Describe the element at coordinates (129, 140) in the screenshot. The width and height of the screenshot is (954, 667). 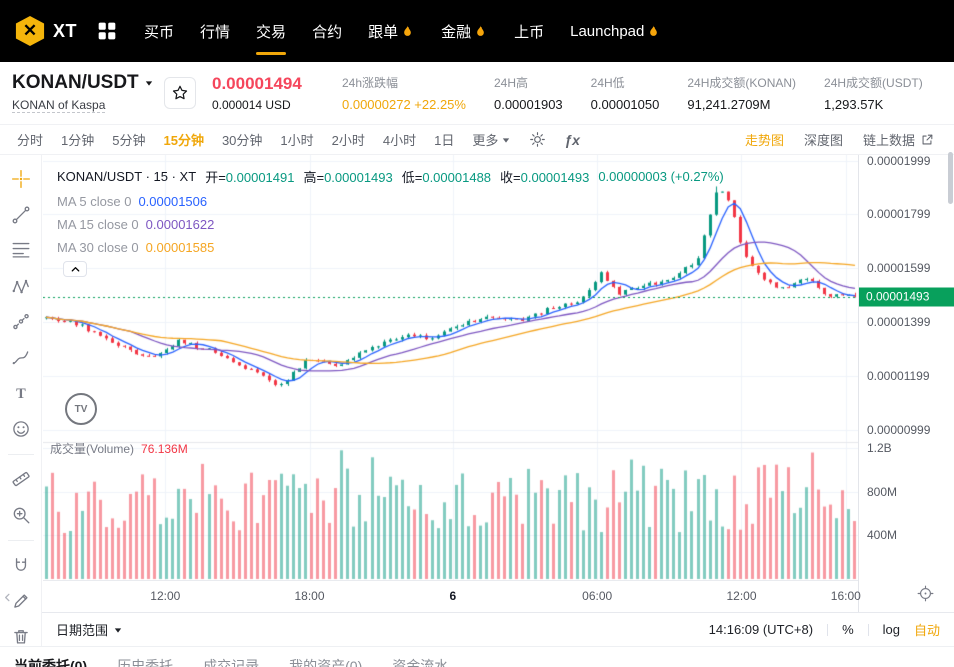
I see `interval-button-2: 5分钟` at that location.